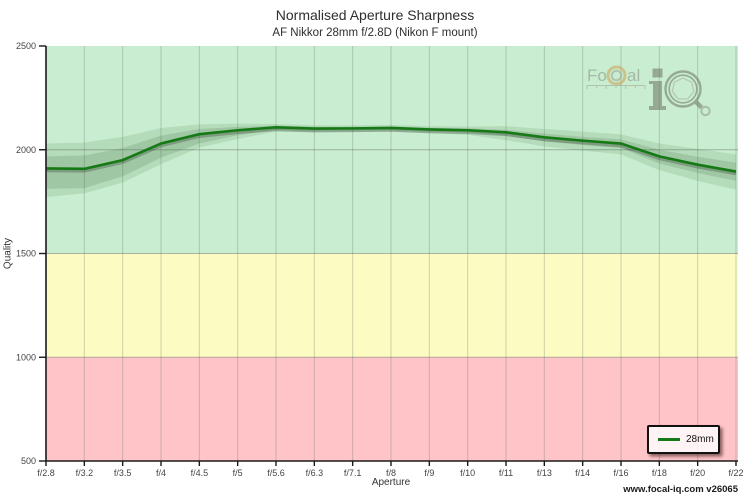 This screenshot has height=500, width=750. Describe the element at coordinates (375, 33) in the screenshot. I see `chart-subtitle: AF Nikkor 28mm f/2.8D (Nikon F mount)` at that location.